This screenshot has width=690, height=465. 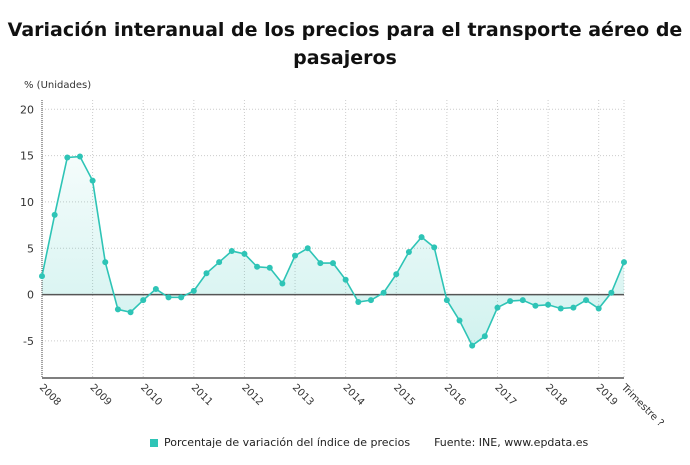 What do you see at coordinates (354, 395) in the screenshot?
I see `x-tick-label: 2014` at bounding box center [354, 395].